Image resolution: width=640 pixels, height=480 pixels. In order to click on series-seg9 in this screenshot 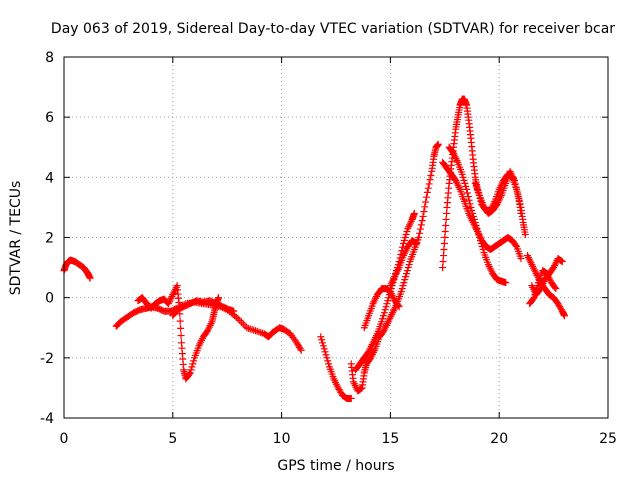, I will do `click(403, 263)`.